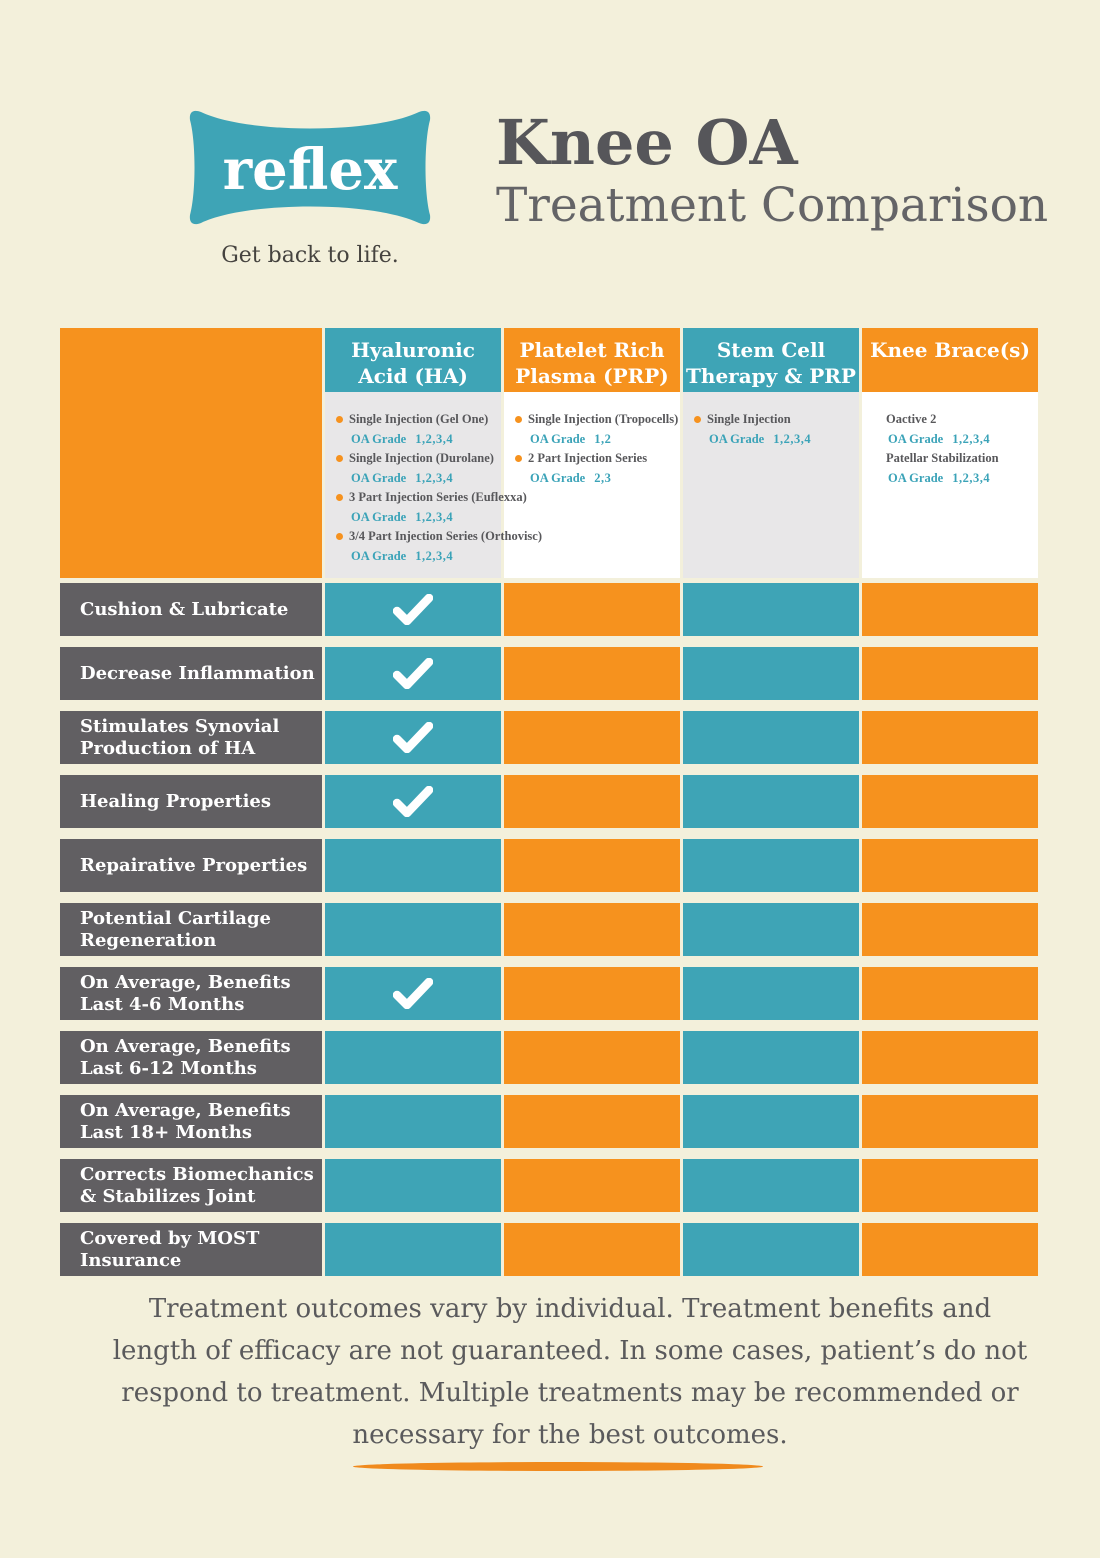  What do you see at coordinates (180, 726) in the screenshot?
I see `row-label-line: Stimulates Synovial` at bounding box center [180, 726].